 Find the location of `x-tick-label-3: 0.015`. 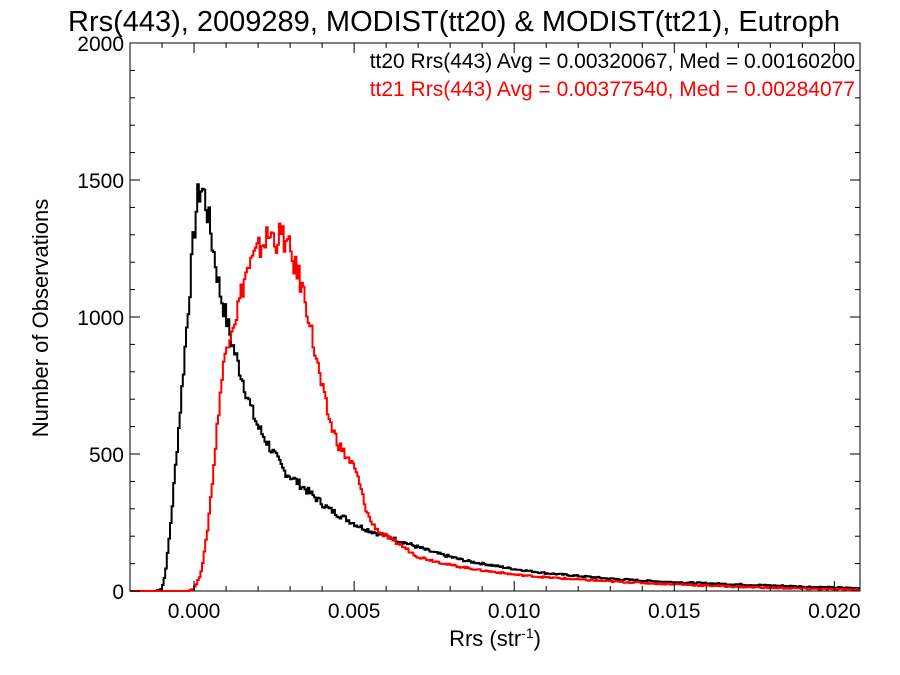

x-tick-label-3: 0.015 is located at coordinates (674, 611).